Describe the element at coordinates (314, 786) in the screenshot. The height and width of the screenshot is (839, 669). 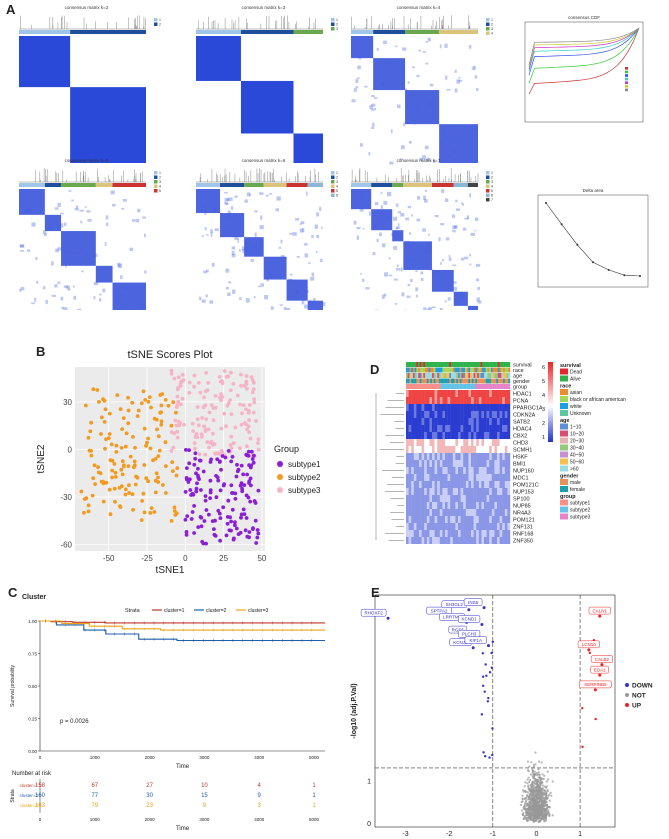
I see `risk-value: 1` at that location.